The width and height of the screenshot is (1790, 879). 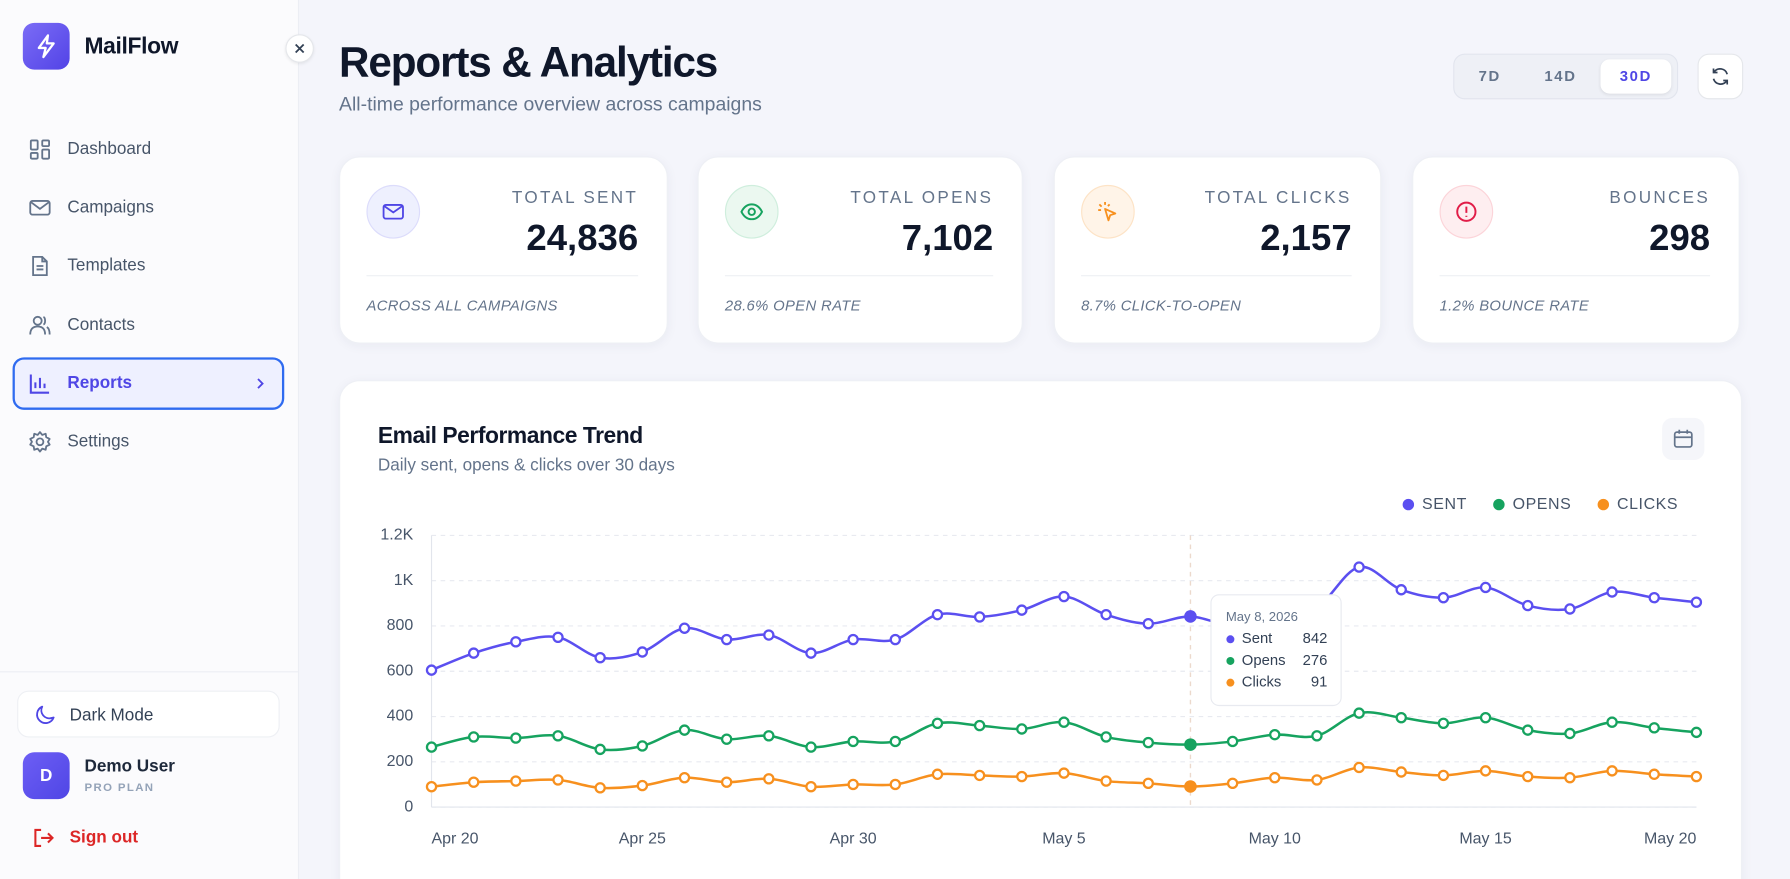 I want to click on y-tick-label: 0, so click(x=408, y=806).